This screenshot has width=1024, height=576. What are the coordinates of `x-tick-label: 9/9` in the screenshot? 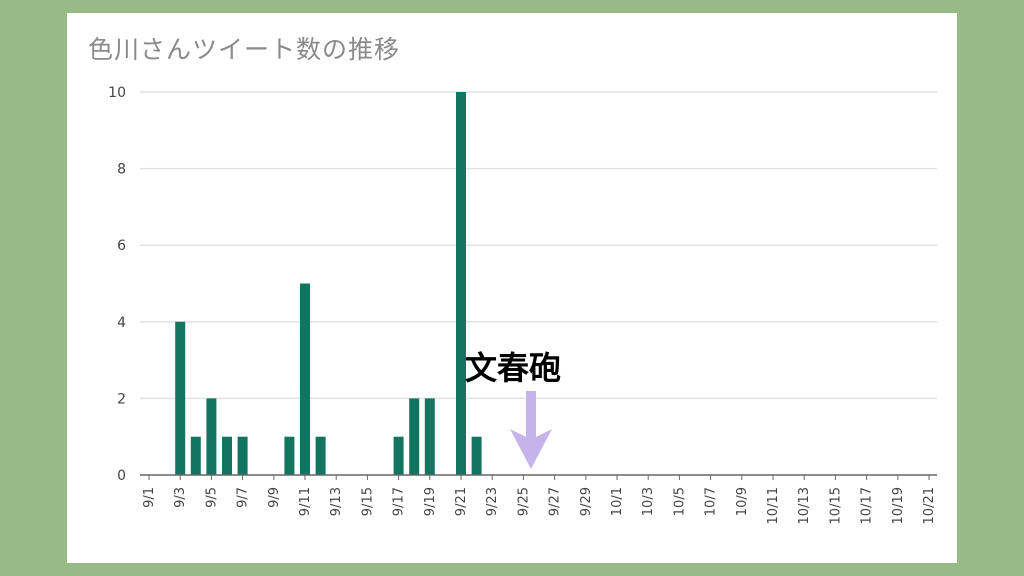 It's located at (274, 497).